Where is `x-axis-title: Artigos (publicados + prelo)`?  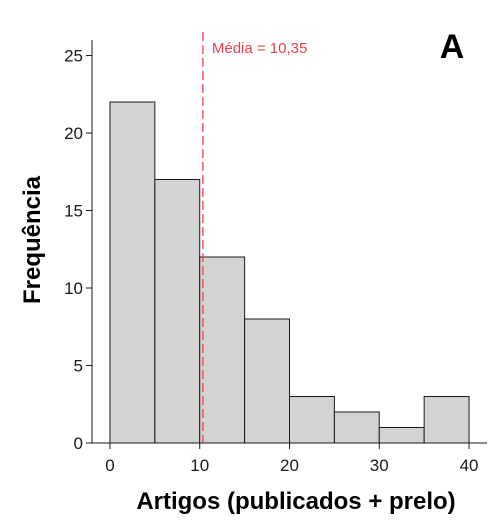
x-axis-title: Artigos (publicados + prelo) is located at coordinates (295, 501).